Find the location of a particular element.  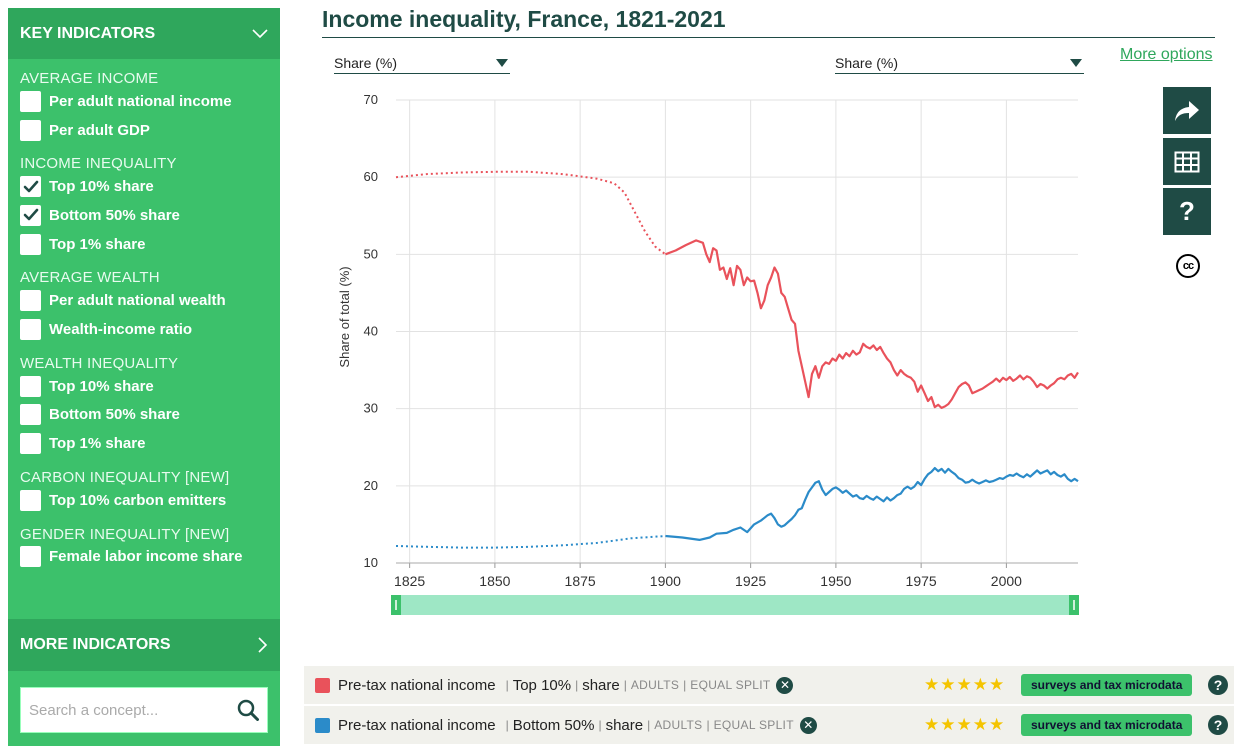

legend-split: EQUAL SPLIT is located at coordinates (730, 685).